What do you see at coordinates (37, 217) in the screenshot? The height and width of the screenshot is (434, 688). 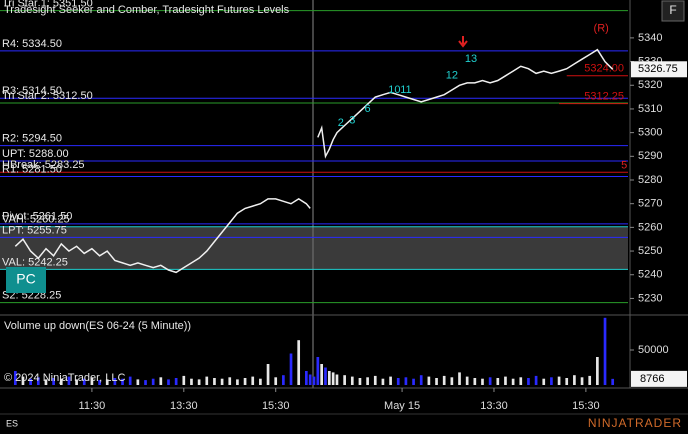 I see `level-label: Pivot: 5261.50` at bounding box center [37, 217].